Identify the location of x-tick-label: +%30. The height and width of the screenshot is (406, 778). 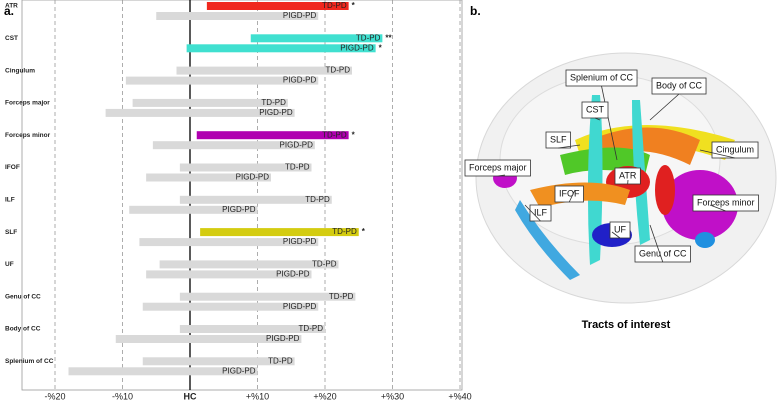
(392, 396).